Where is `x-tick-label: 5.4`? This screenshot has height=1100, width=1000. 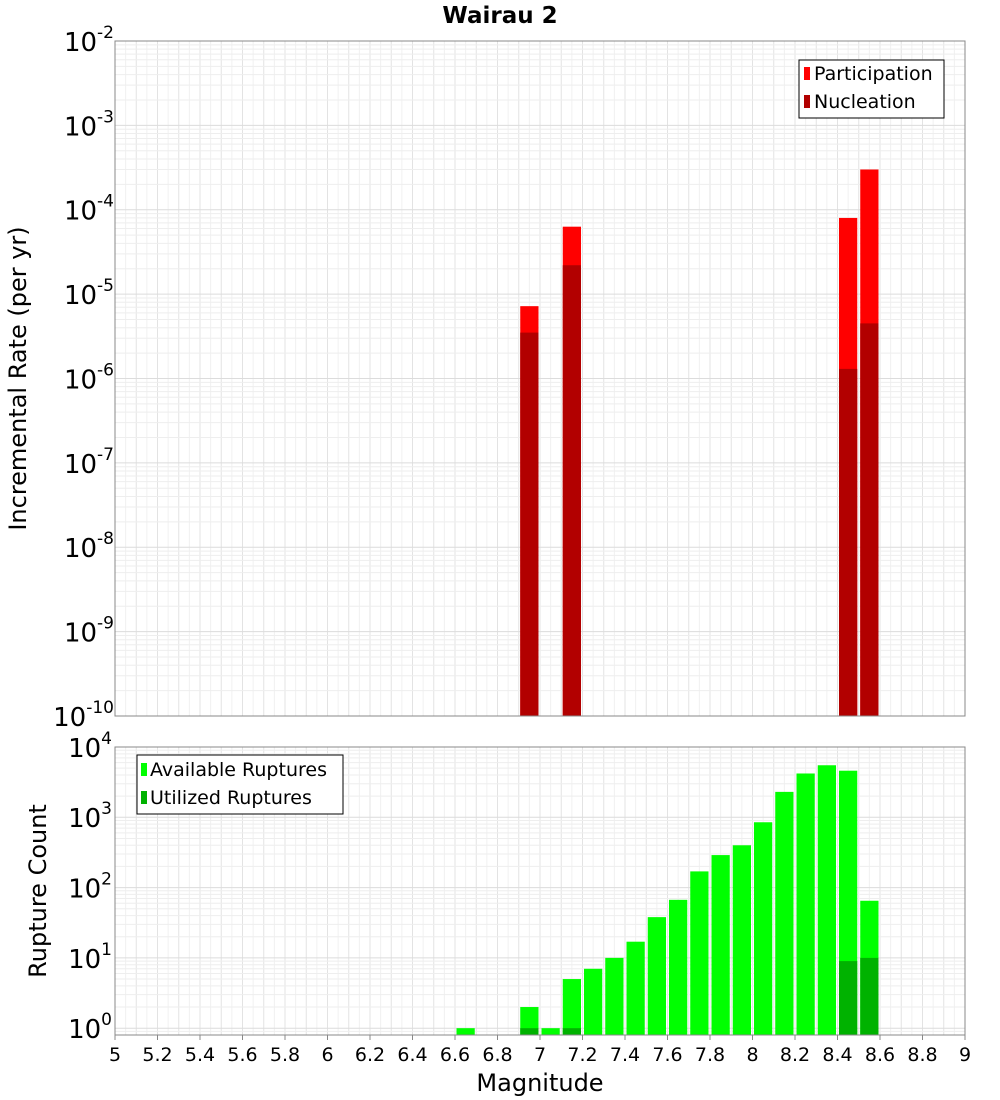
x-tick-label: 5.4 is located at coordinates (200, 1055).